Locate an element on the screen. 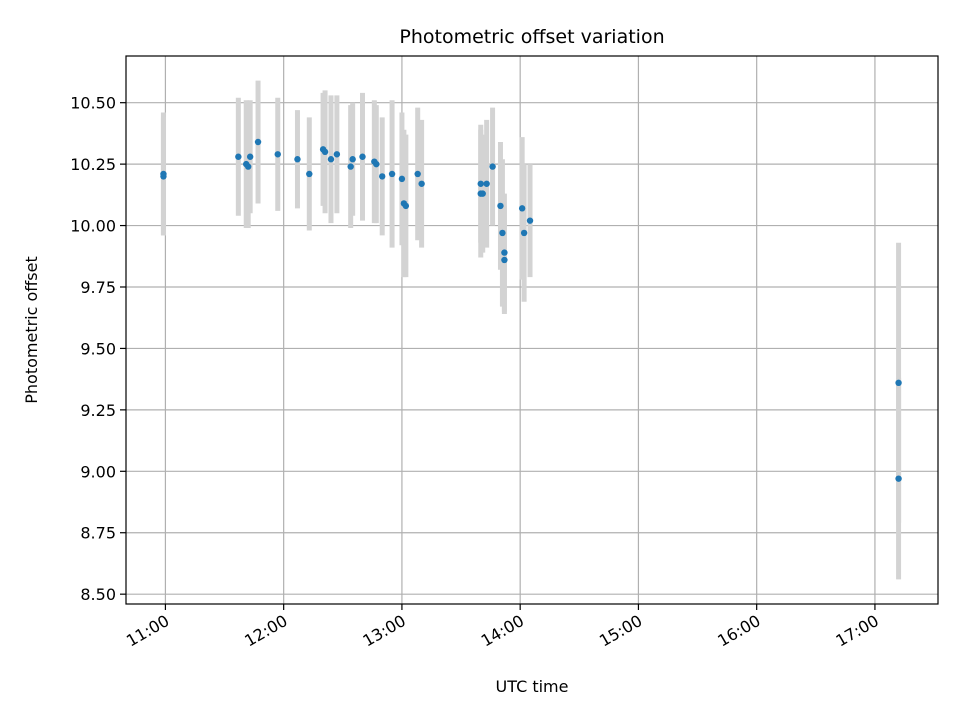 This screenshot has width=960, height=720. y-axis: 8.50 8.75 9.00 9.25 9.50 9.75 10.00 10.25 10.50 is located at coordinates (98, 349).